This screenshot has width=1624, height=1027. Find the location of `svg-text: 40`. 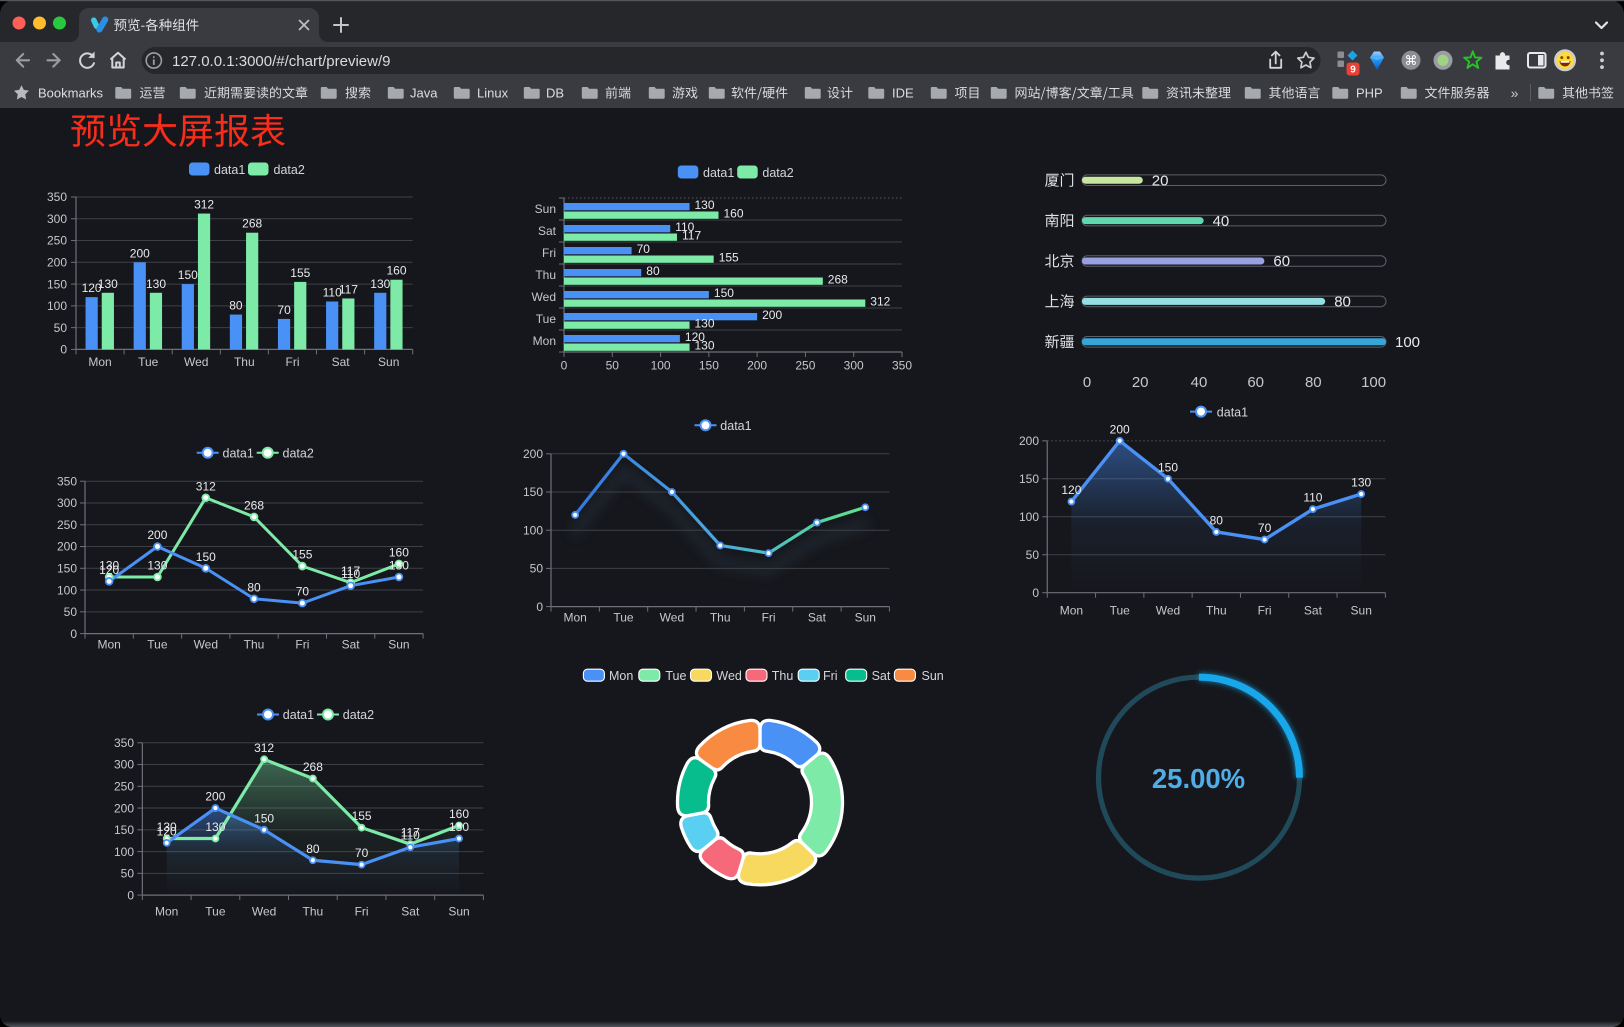

svg-text: 40 is located at coordinates (1221, 221).